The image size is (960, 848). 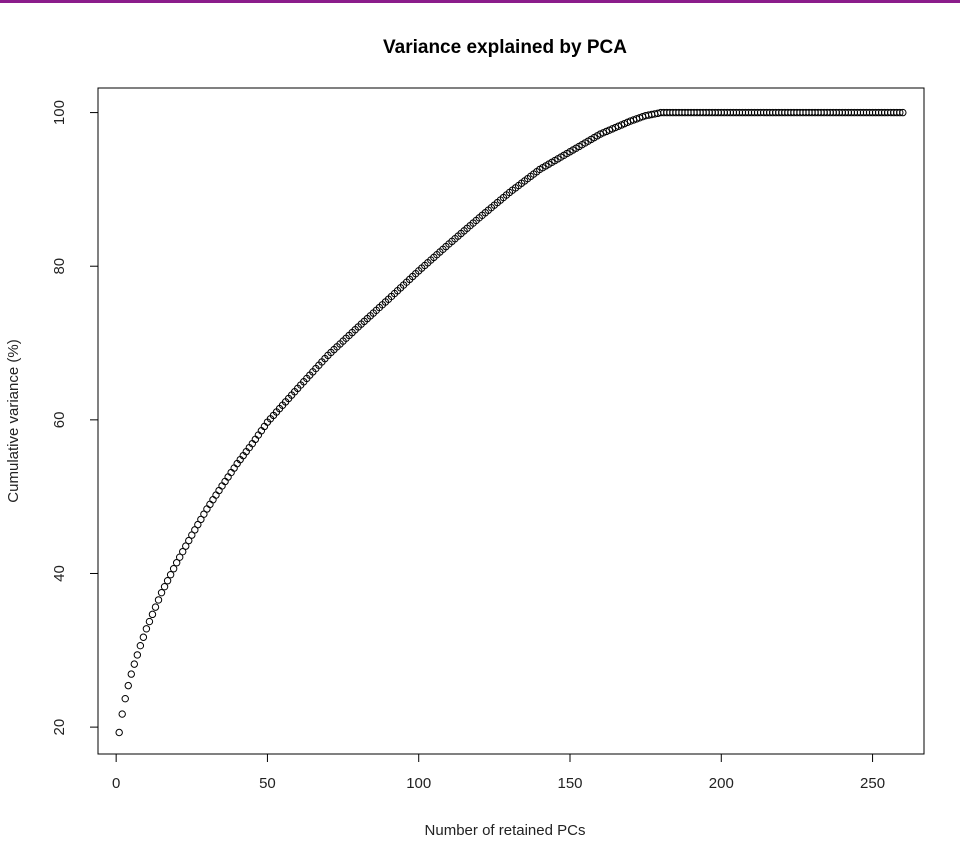 I want to click on x-tick-label: 200, so click(x=721, y=783).